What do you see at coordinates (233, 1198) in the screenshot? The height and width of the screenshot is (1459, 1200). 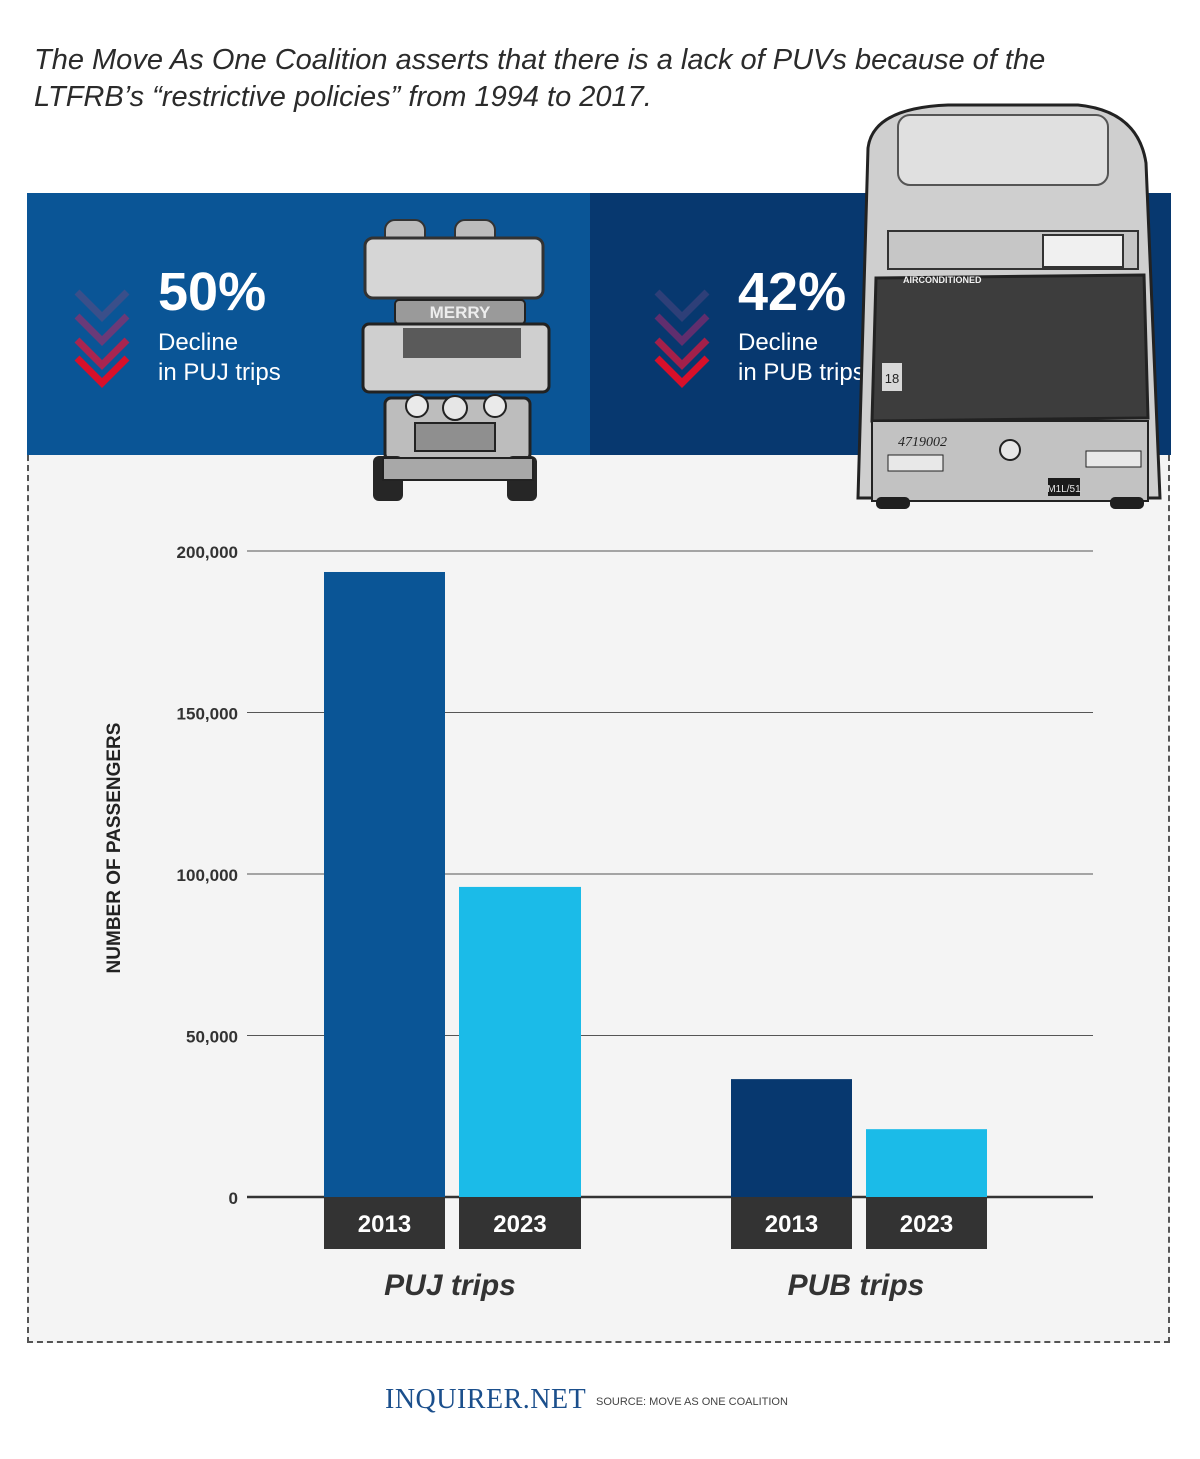 I see `y-tick-label: 0` at bounding box center [233, 1198].